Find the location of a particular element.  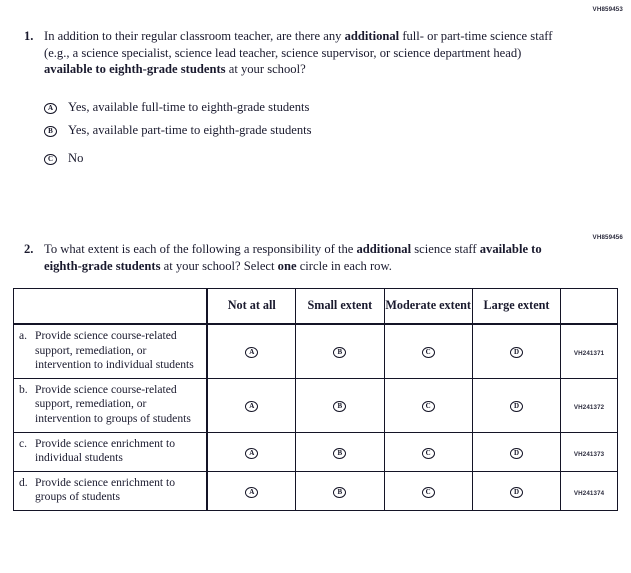

matrix-row-code: VH241373 is located at coordinates (589, 454).